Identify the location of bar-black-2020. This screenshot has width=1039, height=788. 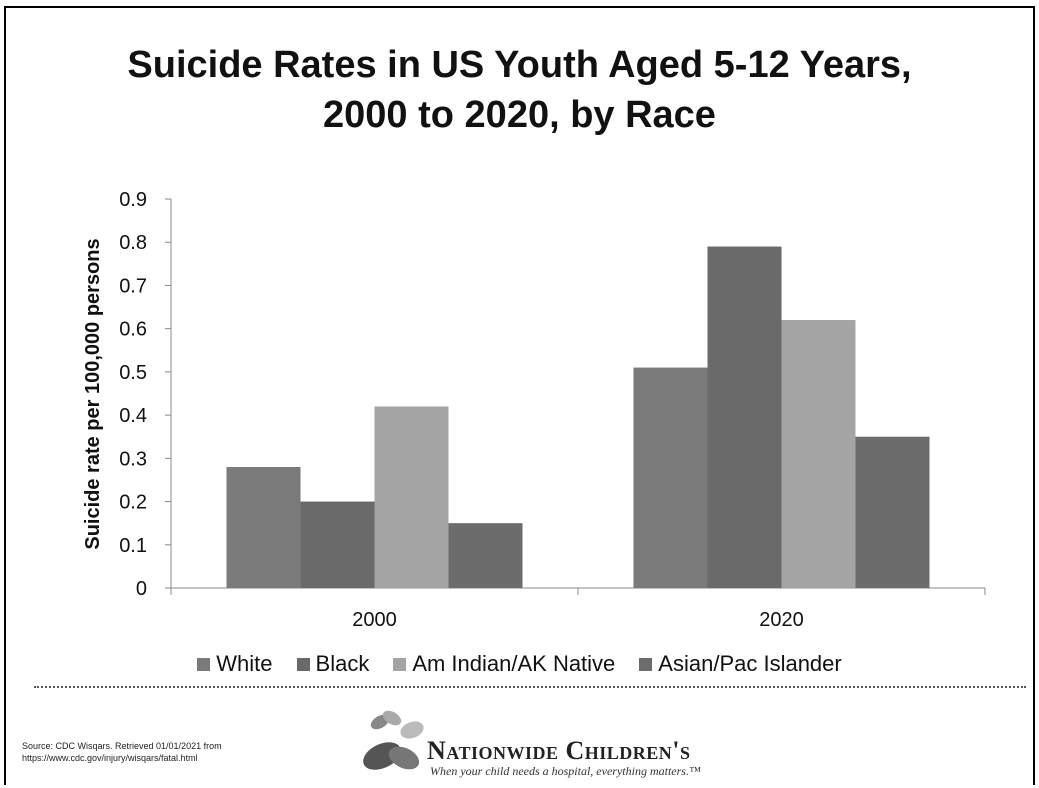
(744, 417).